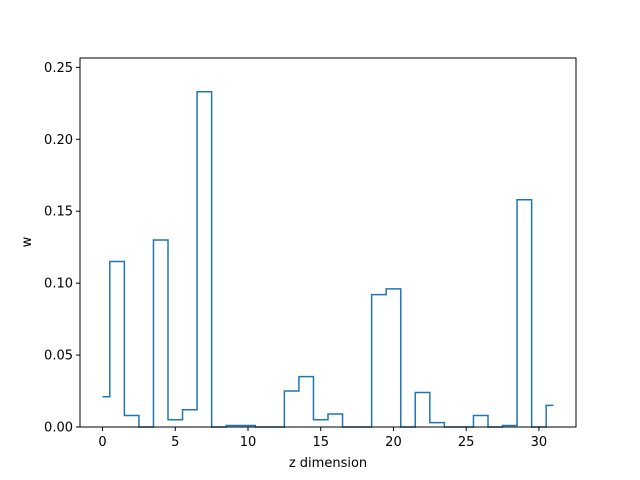 The width and height of the screenshot is (640, 480). I want to click on x-tick-label: 5, so click(175, 442).